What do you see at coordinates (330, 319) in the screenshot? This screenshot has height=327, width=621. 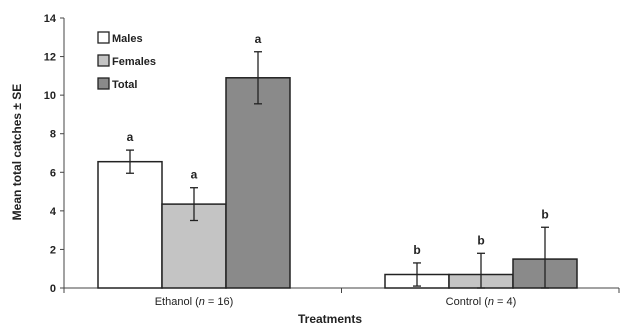 I see `x-axis-title: Treatments` at bounding box center [330, 319].